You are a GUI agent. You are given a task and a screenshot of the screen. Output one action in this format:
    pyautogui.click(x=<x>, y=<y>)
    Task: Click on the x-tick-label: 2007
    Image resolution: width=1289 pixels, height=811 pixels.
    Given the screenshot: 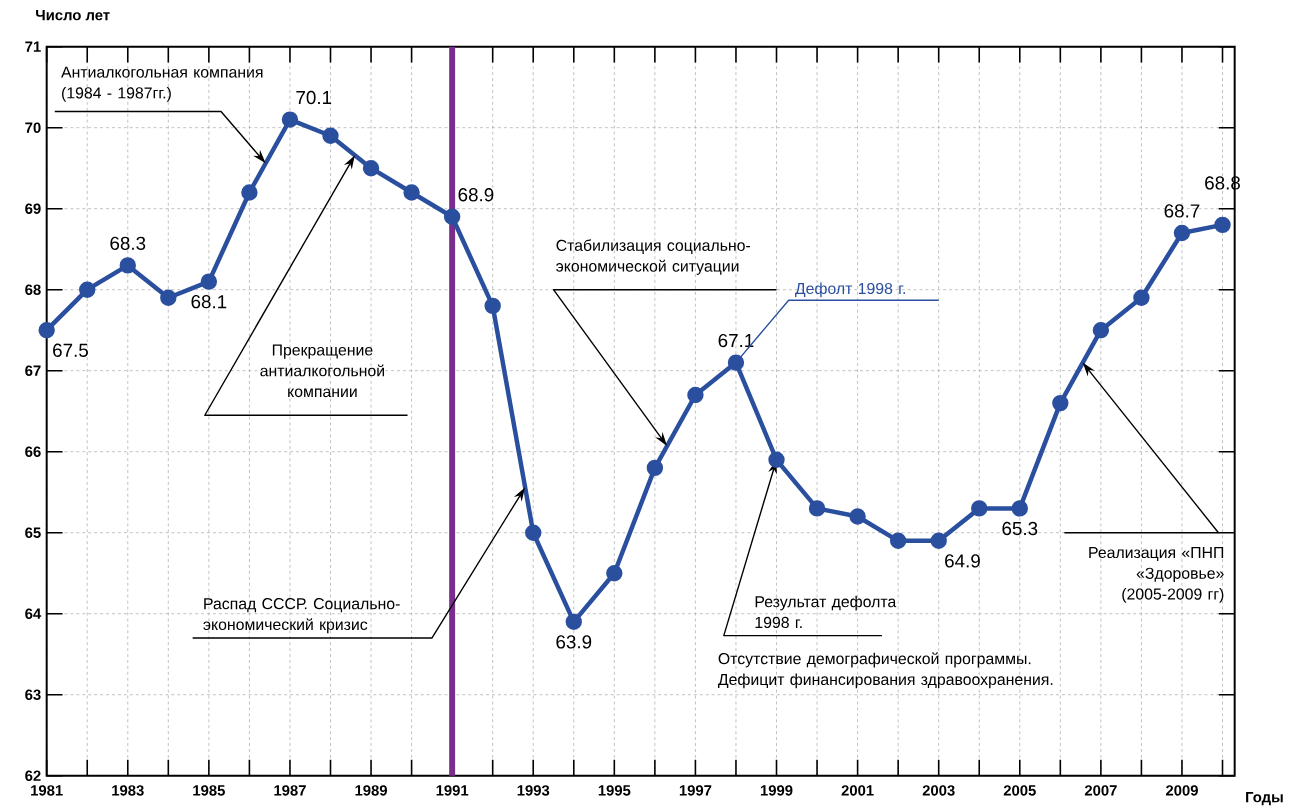 What is the action you would take?
    pyautogui.click(x=1100, y=790)
    